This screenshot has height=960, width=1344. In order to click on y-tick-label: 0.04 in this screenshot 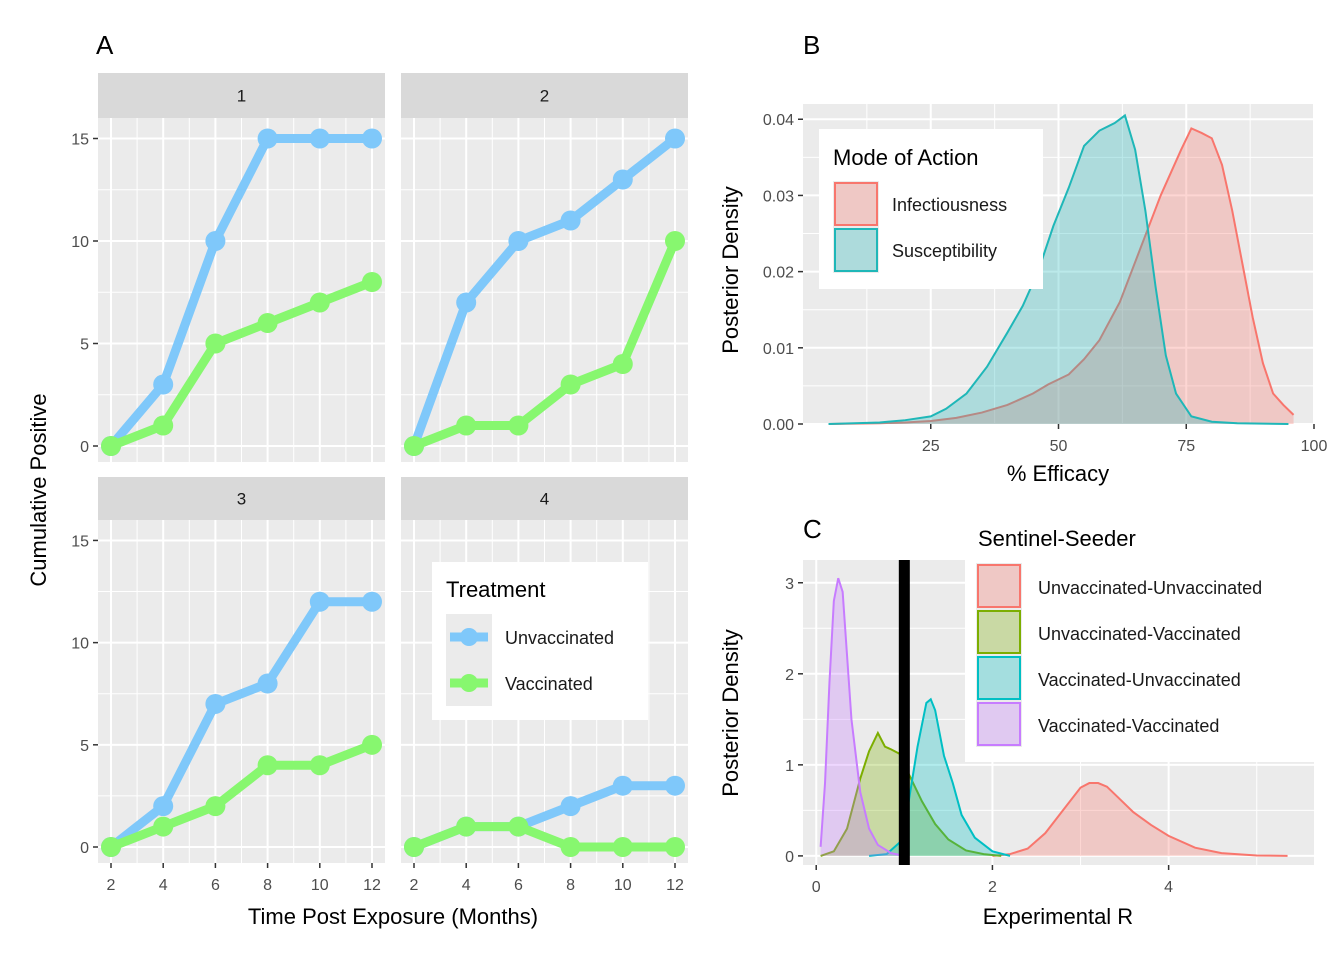, I will do `click(778, 120)`.